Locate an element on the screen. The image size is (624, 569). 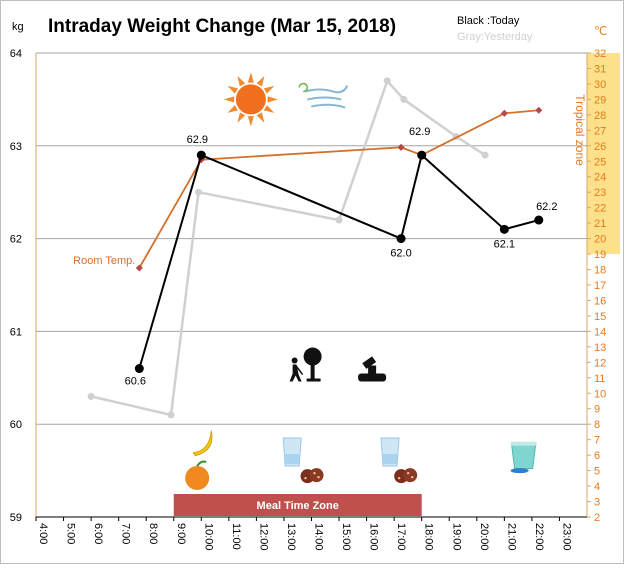
y-right-tick-label: 18 is located at coordinates (600, 271).